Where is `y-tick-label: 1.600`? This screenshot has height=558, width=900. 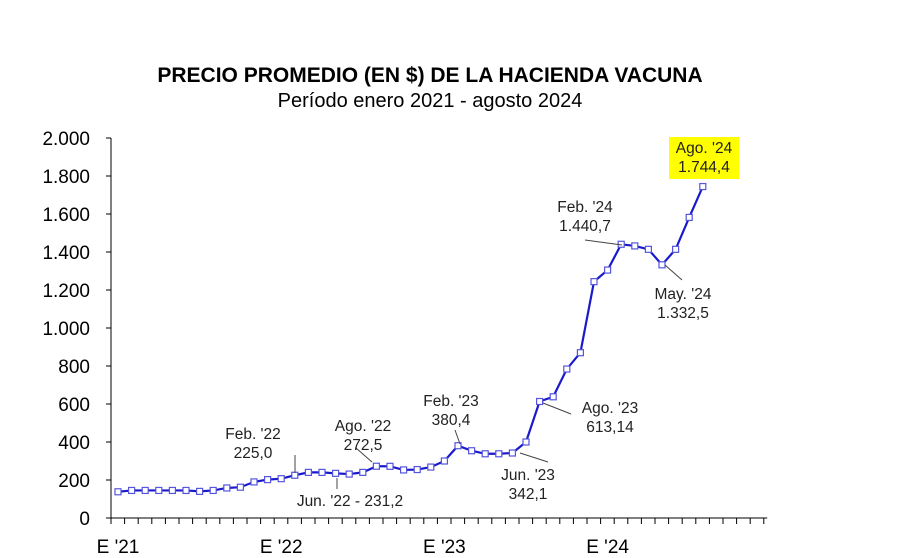
y-tick-label: 1.600 is located at coordinates (66, 215).